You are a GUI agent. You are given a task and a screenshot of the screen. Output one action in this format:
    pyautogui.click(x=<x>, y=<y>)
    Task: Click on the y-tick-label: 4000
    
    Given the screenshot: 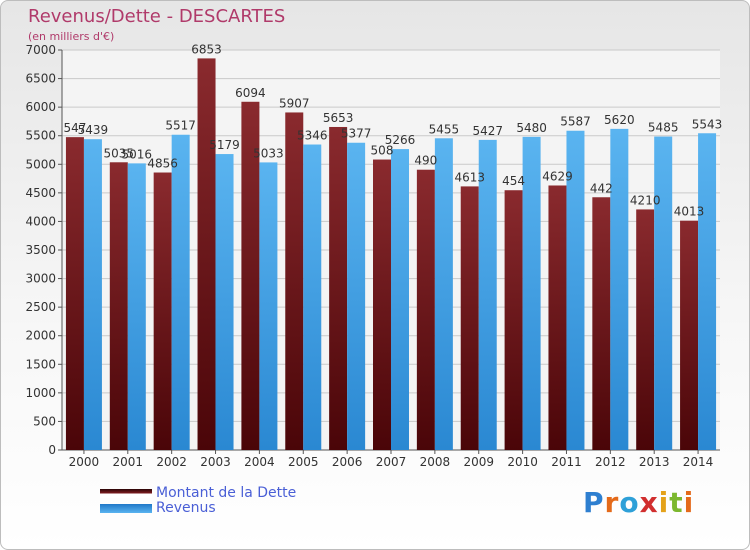 What is the action you would take?
    pyautogui.click(x=40, y=221)
    